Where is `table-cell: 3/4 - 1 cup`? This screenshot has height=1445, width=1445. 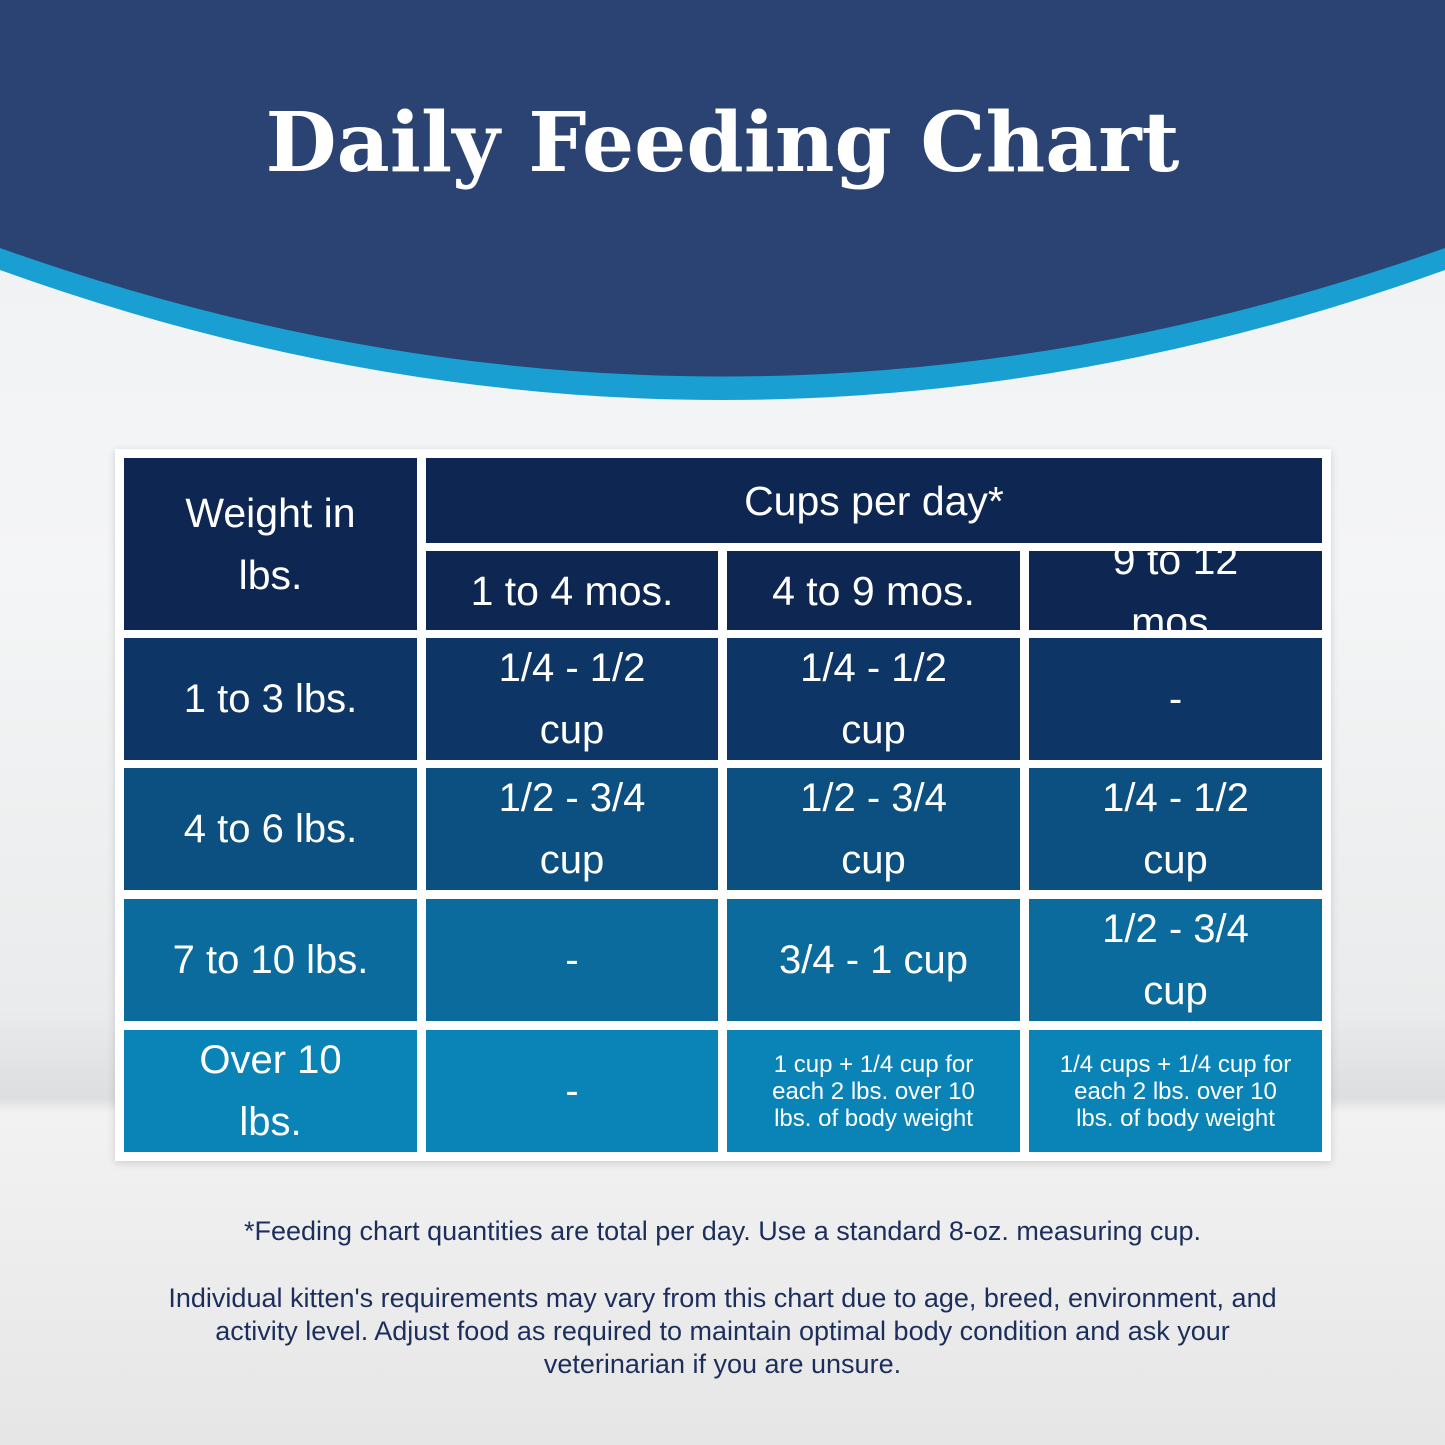
table-cell: 3/4 - 1 cup is located at coordinates (873, 960).